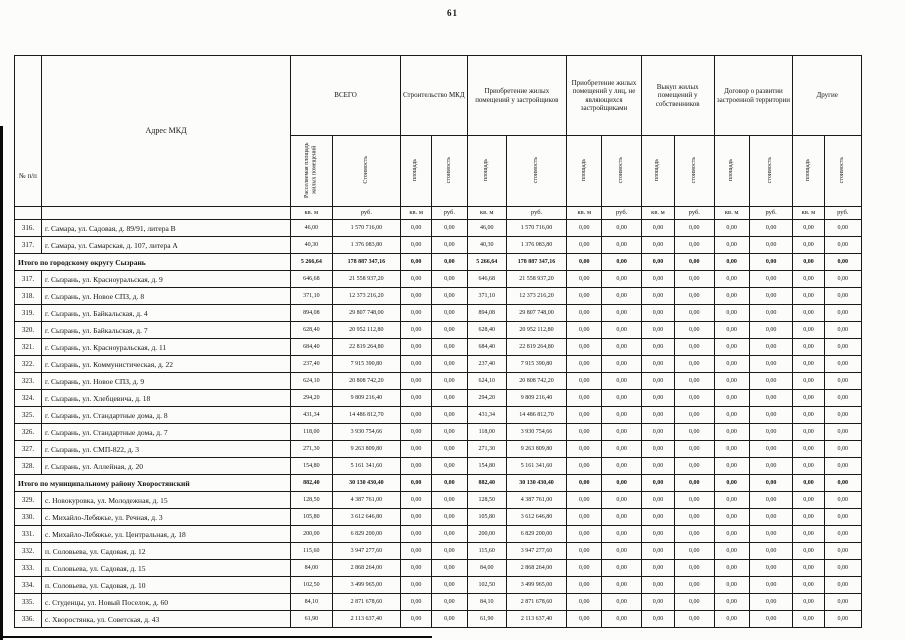 This screenshot has width=905, height=640. Describe the element at coordinates (486, 296) in the screenshot. I see `row-value: 371,10` at that location.